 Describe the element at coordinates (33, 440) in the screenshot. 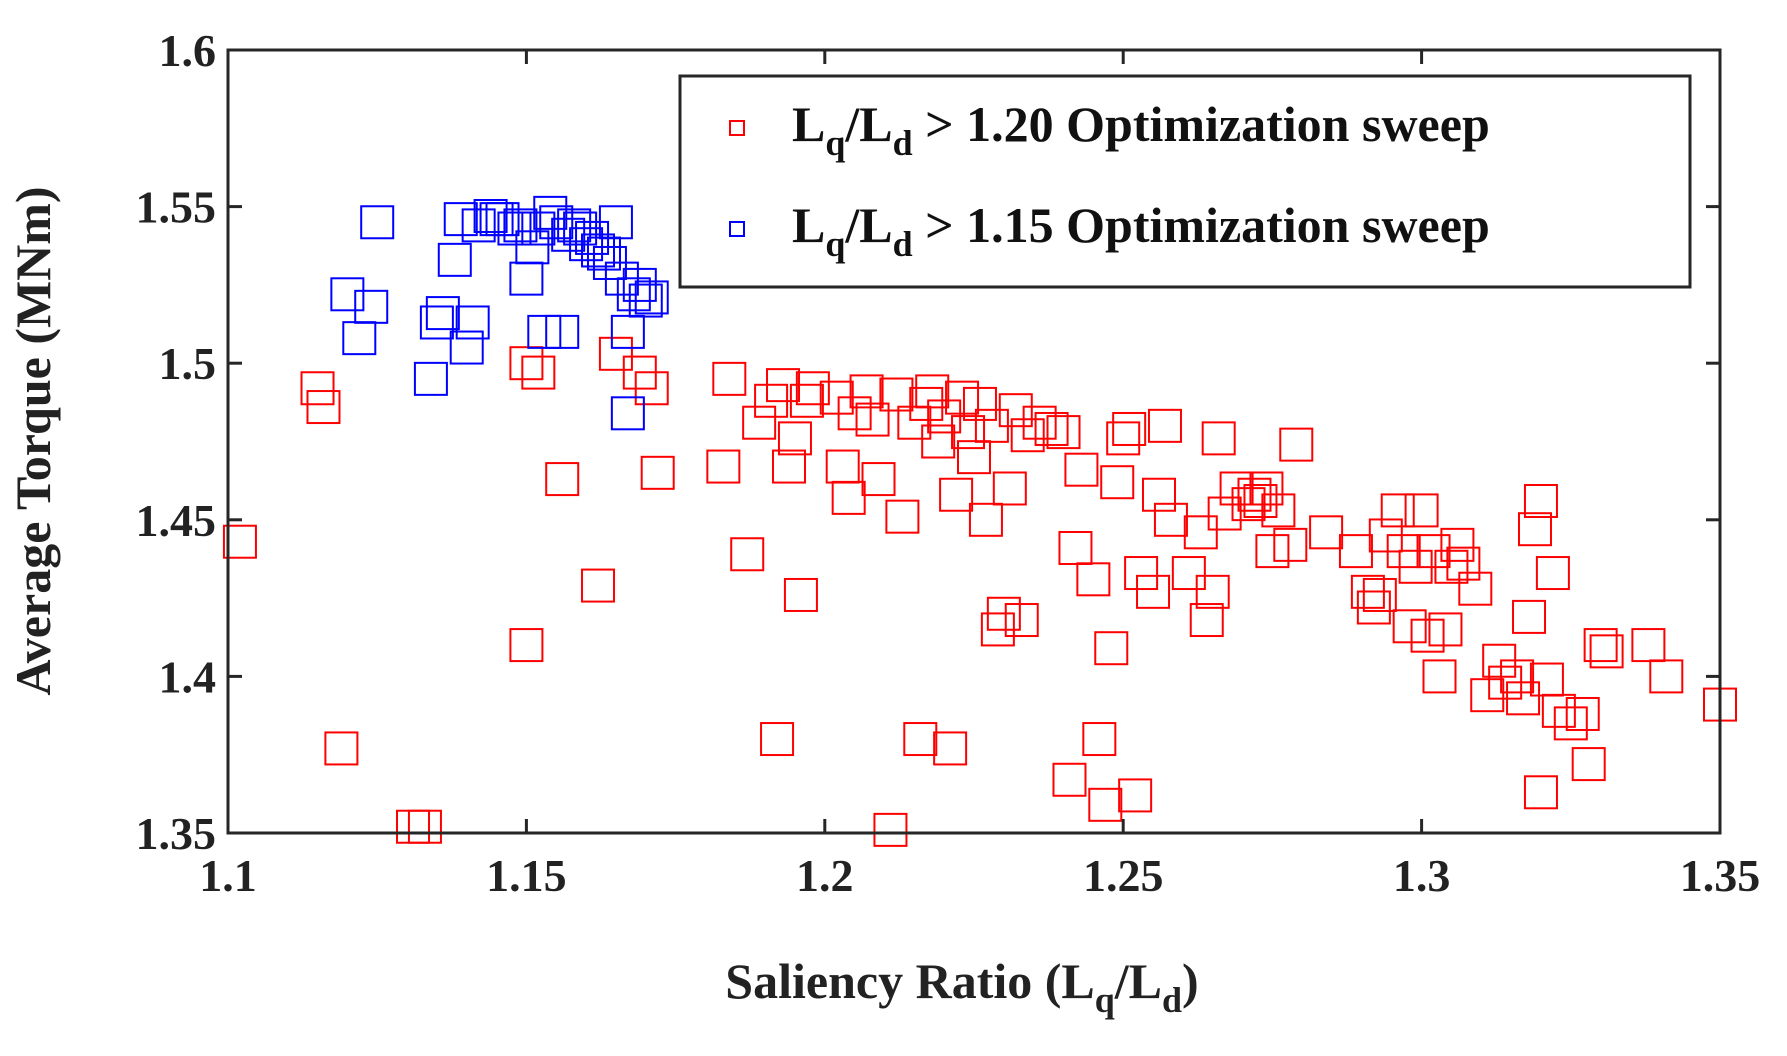

I see `y-axis-label: Average Torque (MNm)` at that location.